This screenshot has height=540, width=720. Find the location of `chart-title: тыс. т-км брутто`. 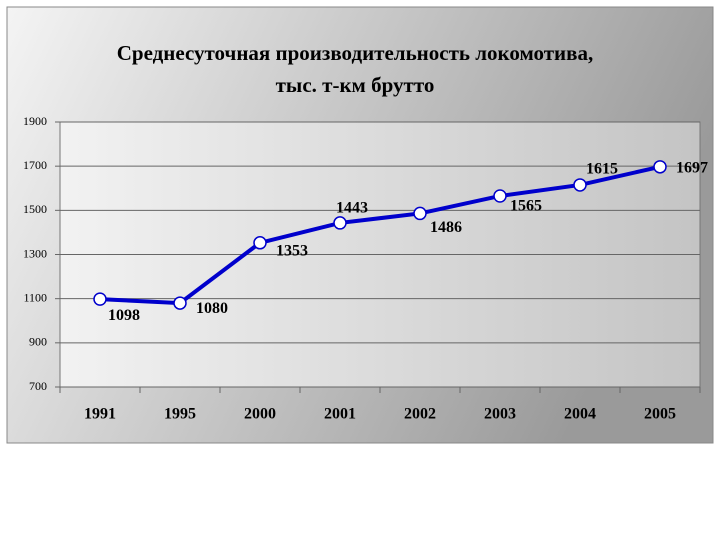

chart-title: тыс. т-км брутто is located at coordinates (355, 85).